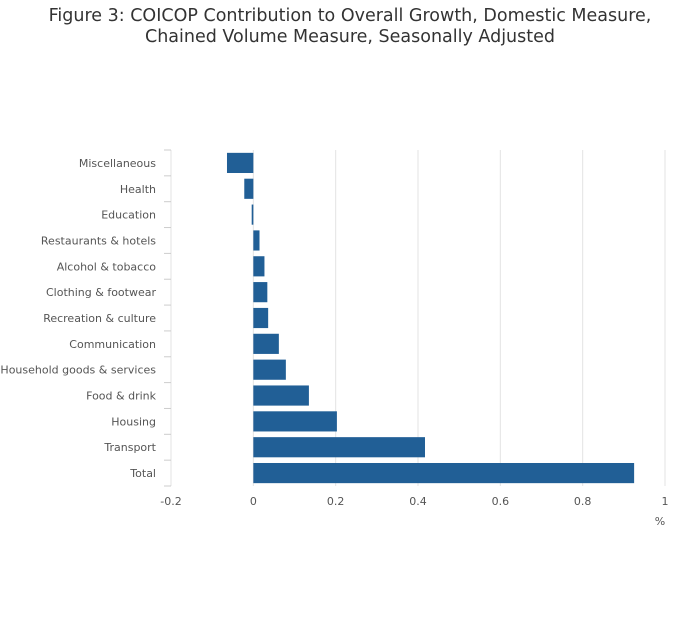  What do you see at coordinates (418, 501) in the screenshot?
I see `x-tick-label: 0.4` at bounding box center [418, 501].